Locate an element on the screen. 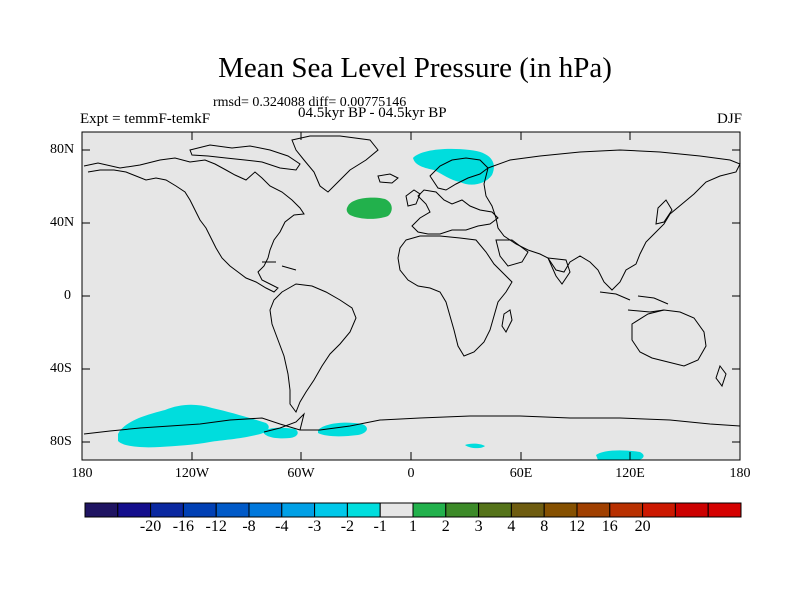 This screenshot has height=600, width=800. lat-label-80s: 80S is located at coordinates (61, 441).